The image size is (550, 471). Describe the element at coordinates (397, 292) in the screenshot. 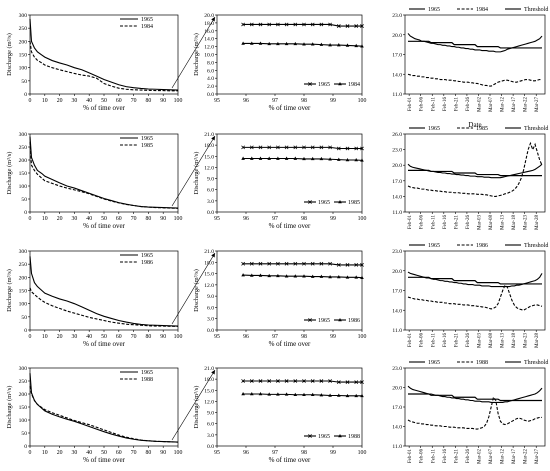

I see `y-tick-label: 17.0` at that location.